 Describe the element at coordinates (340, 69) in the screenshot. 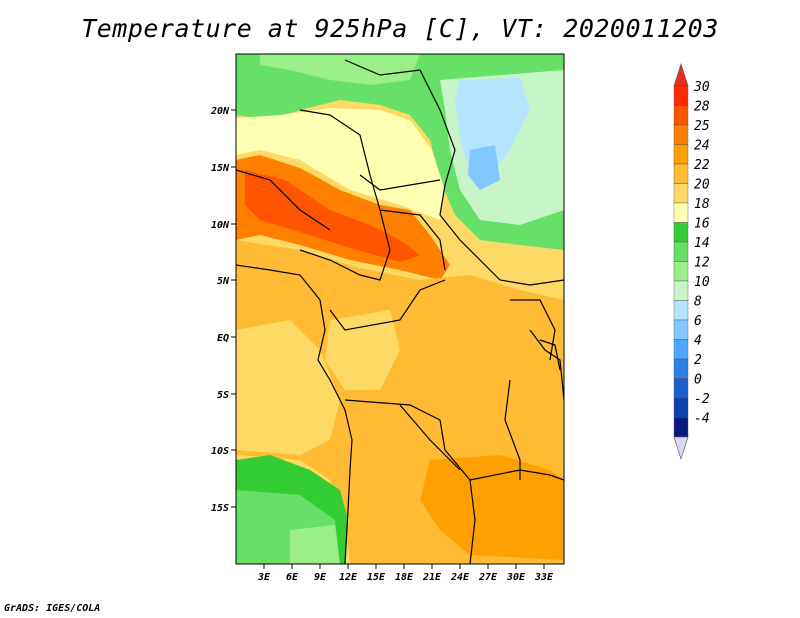

I see `cool-zone-north-light` at that location.